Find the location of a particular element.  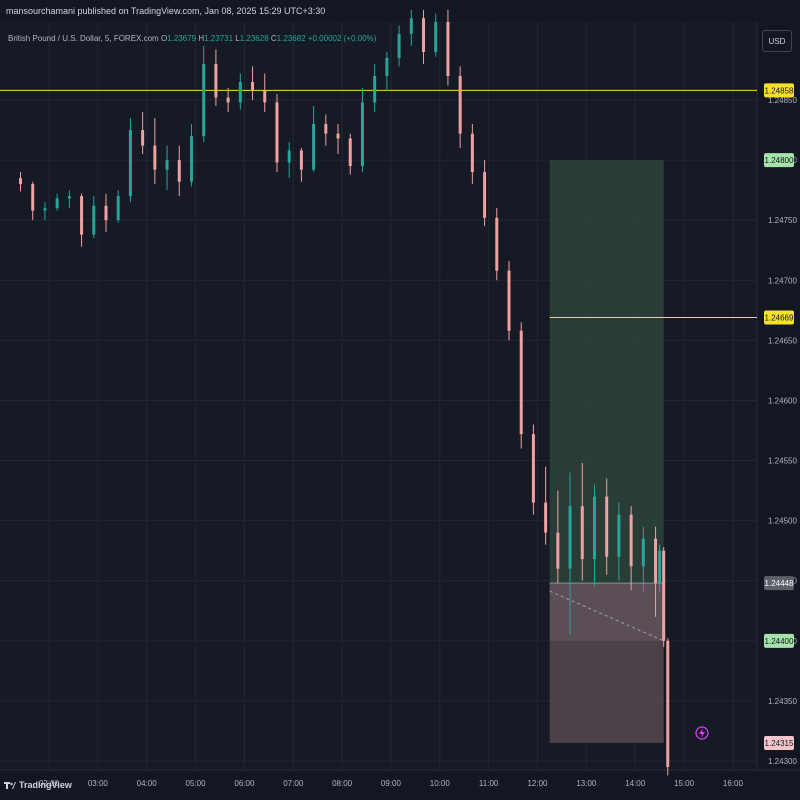

x-tick-label: 15:00 is located at coordinates (684, 783).